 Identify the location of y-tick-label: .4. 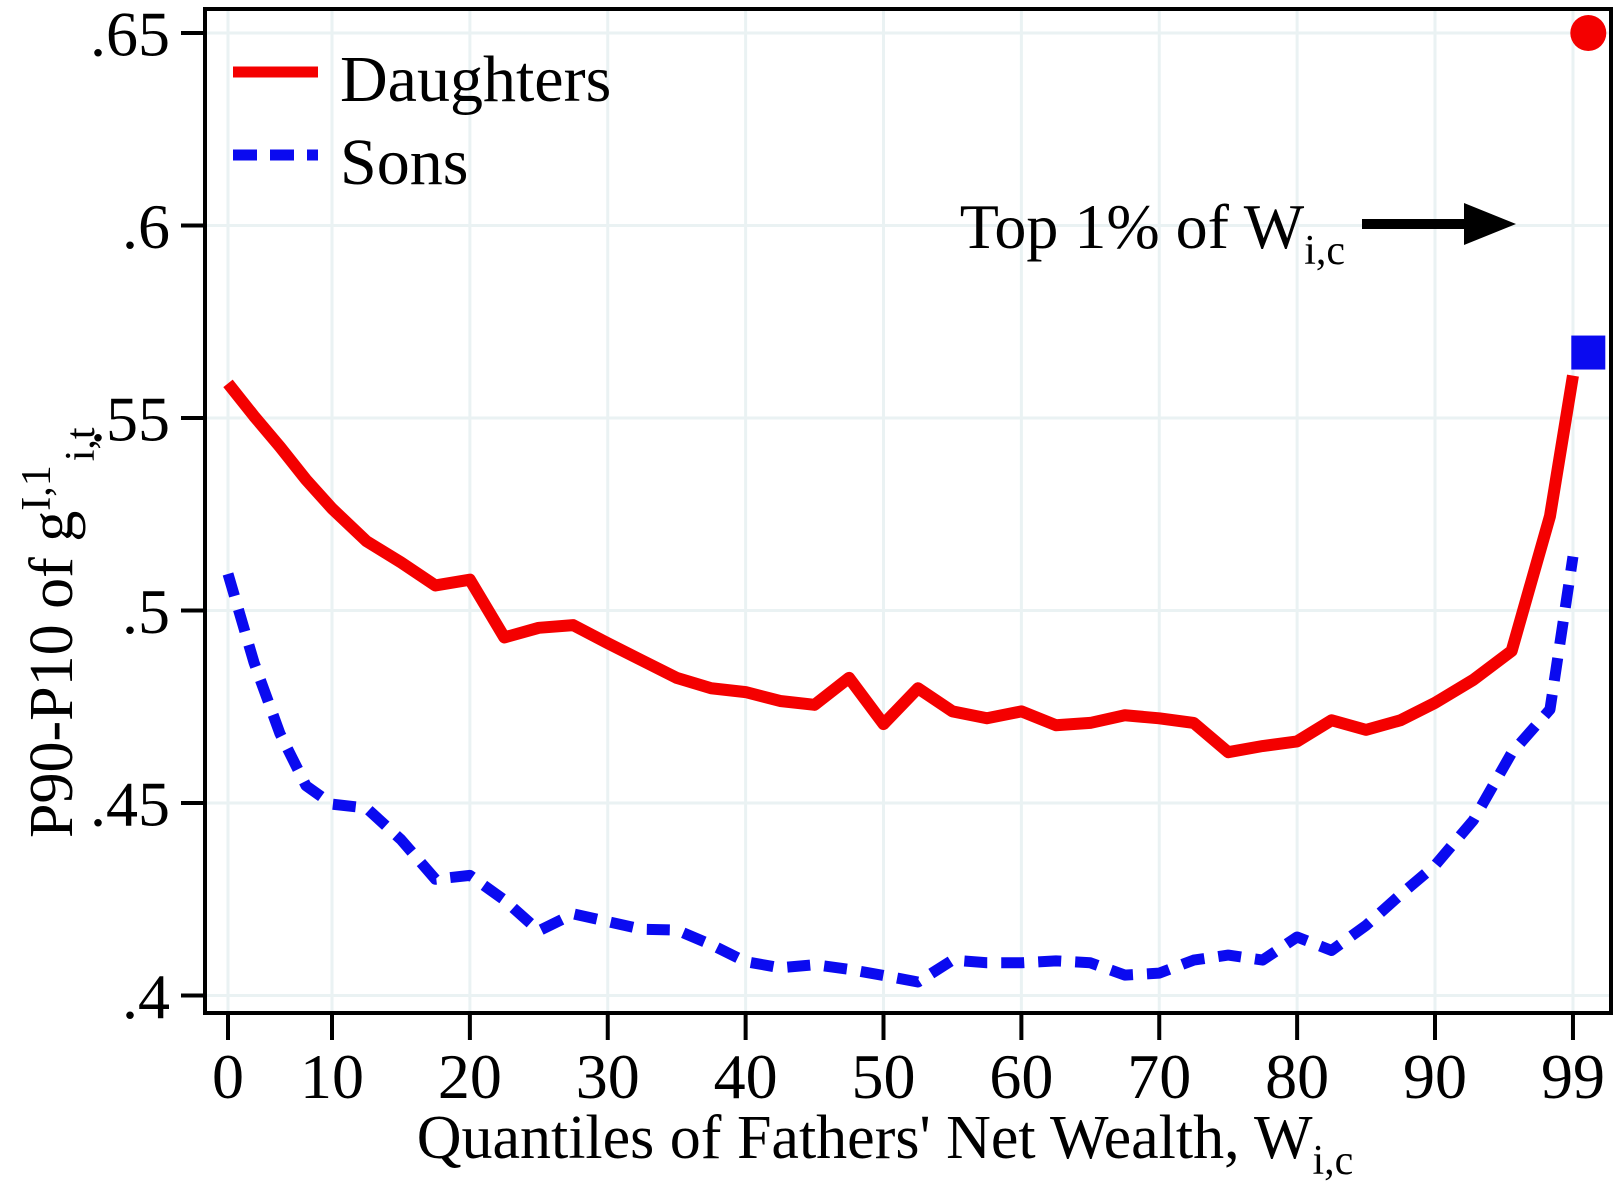
(146, 996).